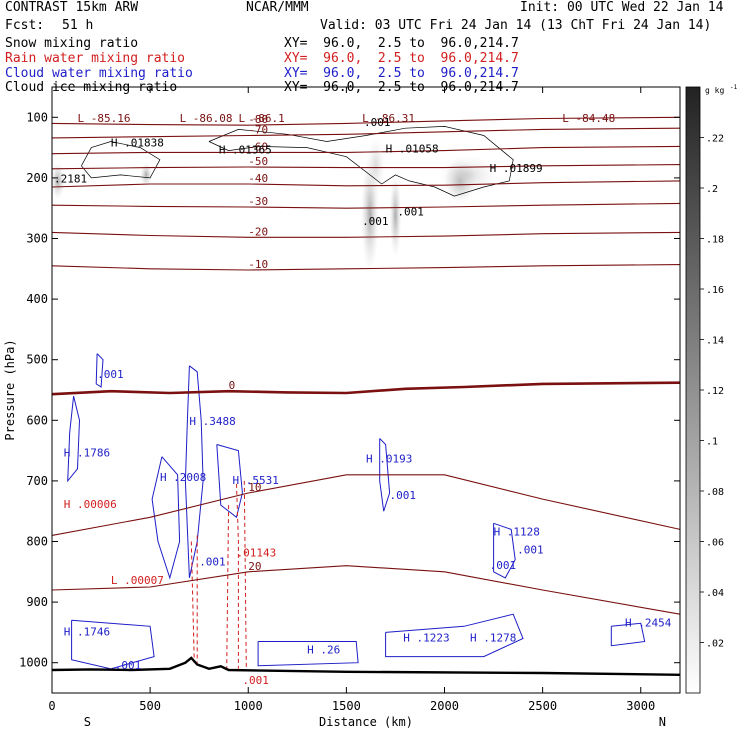 This screenshot has height=740, width=740. Describe the element at coordinates (258, 146) in the screenshot. I see `temp-contour-label-2: -60` at that location.